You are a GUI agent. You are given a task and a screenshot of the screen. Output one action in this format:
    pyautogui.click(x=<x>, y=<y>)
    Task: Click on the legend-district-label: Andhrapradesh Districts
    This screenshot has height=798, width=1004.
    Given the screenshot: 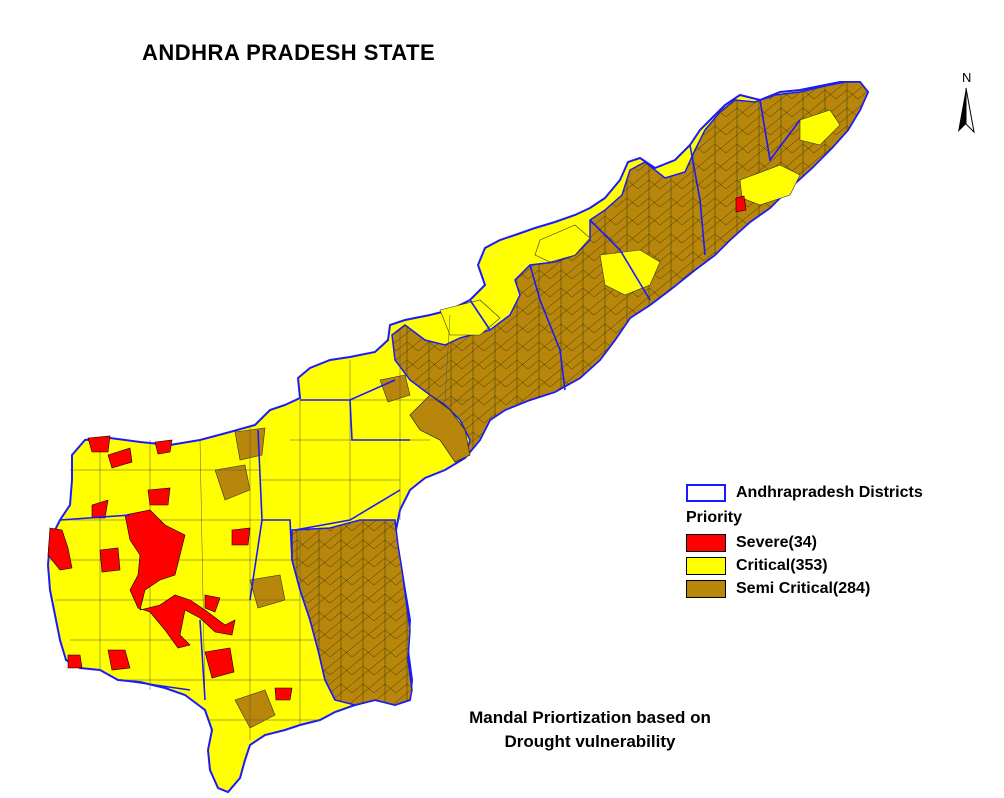 What is the action you would take?
    pyautogui.click(x=829, y=492)
    